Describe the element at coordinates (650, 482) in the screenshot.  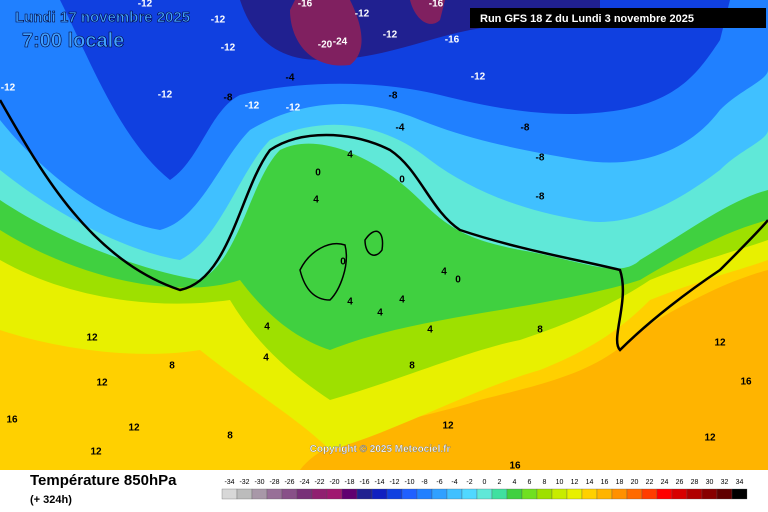
I see `legend-tick-label: 22` at that location.